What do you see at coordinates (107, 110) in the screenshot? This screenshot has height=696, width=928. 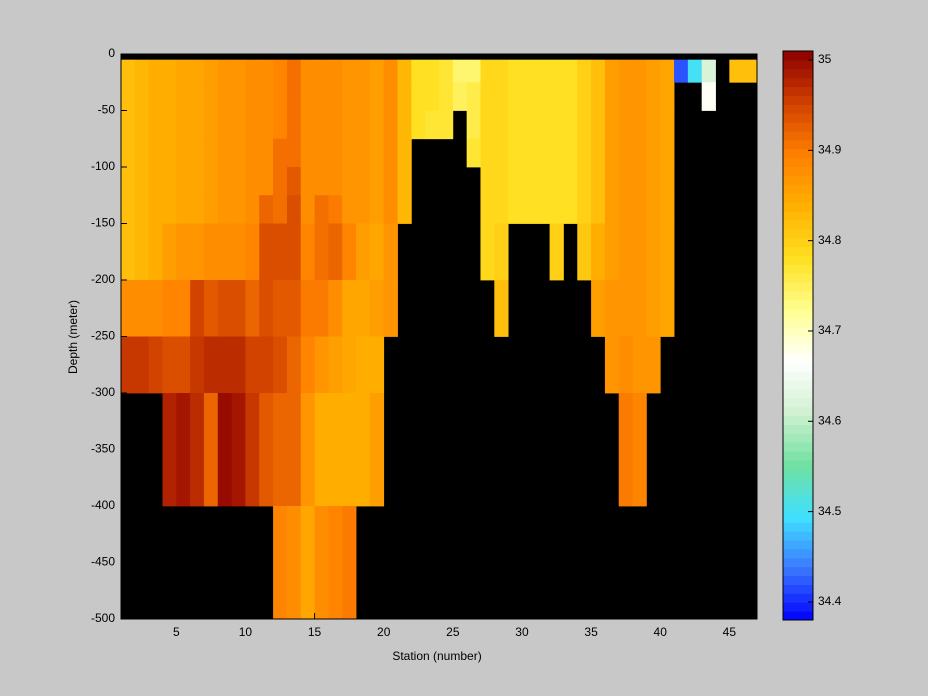 I see `y-tick-label: -50` at bounding box center [107, 110].